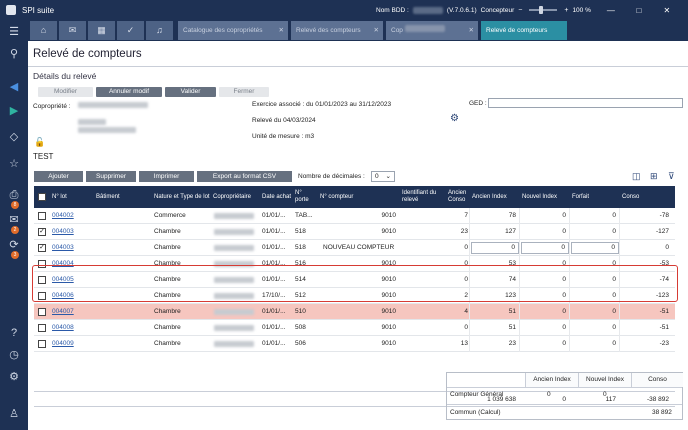 Image resolution: width=688 pixels, height=430 pixels. I want to click on minimize-button: —, so click(610, 10).